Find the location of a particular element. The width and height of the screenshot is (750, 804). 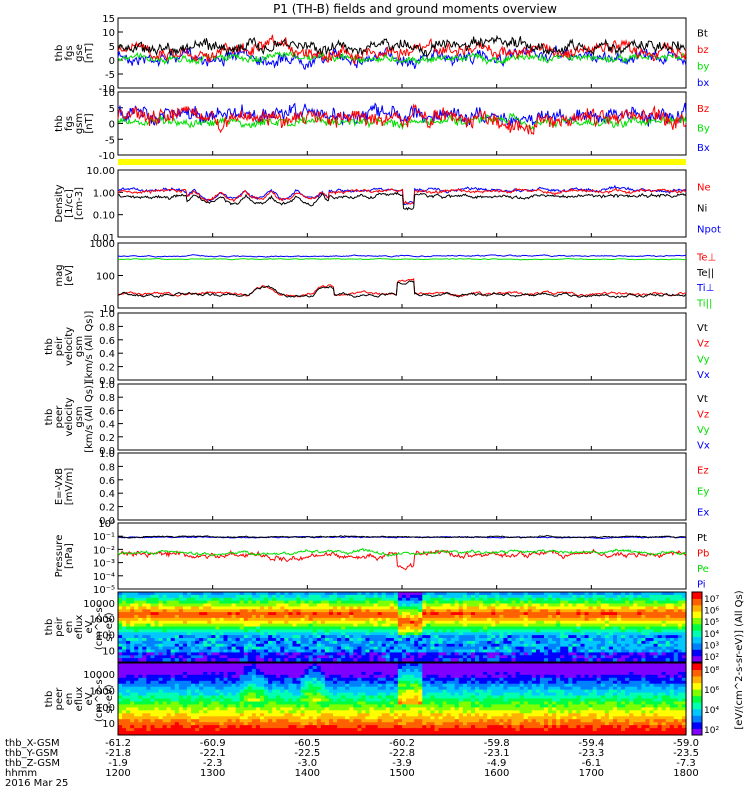

y-tick-label: 1000 is located at coordinates (102, 244).